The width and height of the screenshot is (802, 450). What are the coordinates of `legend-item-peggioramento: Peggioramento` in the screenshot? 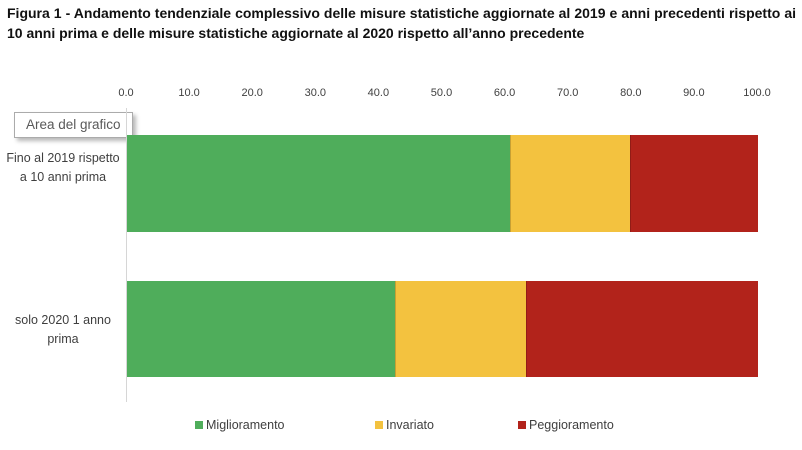 It's located at (566, 425).